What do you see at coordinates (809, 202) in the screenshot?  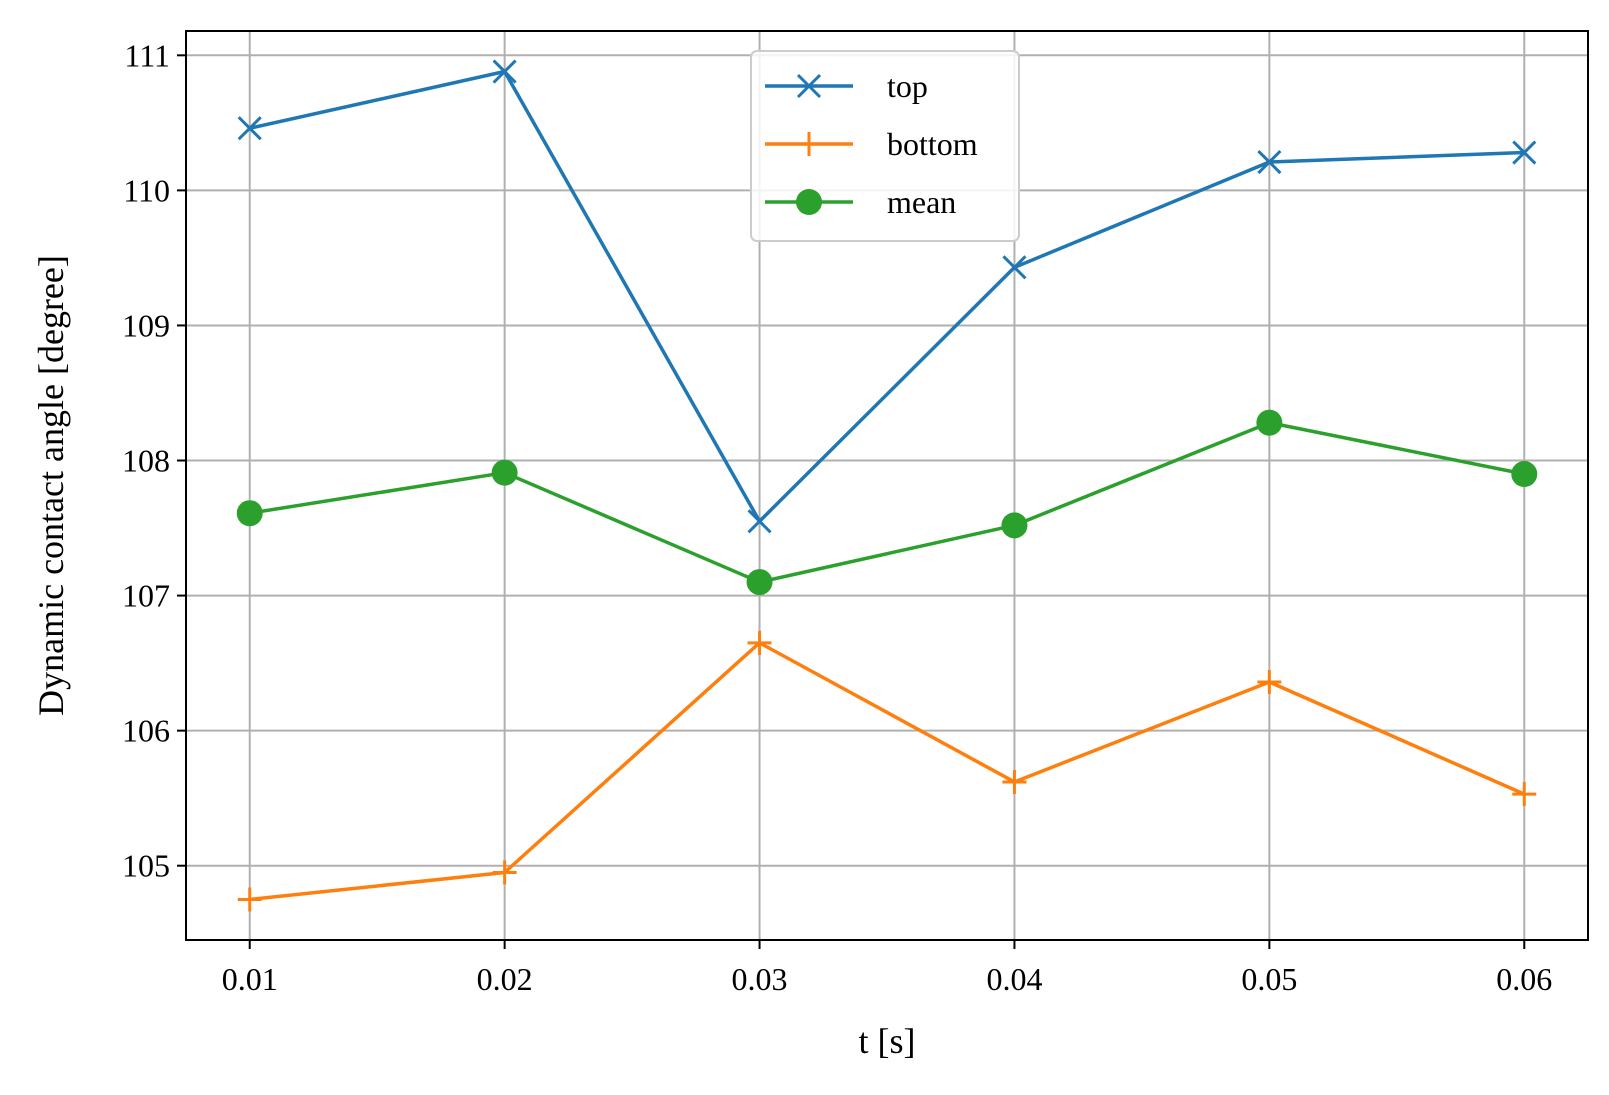 I see `legend-marker-mean` at bounding box center [809, 202].